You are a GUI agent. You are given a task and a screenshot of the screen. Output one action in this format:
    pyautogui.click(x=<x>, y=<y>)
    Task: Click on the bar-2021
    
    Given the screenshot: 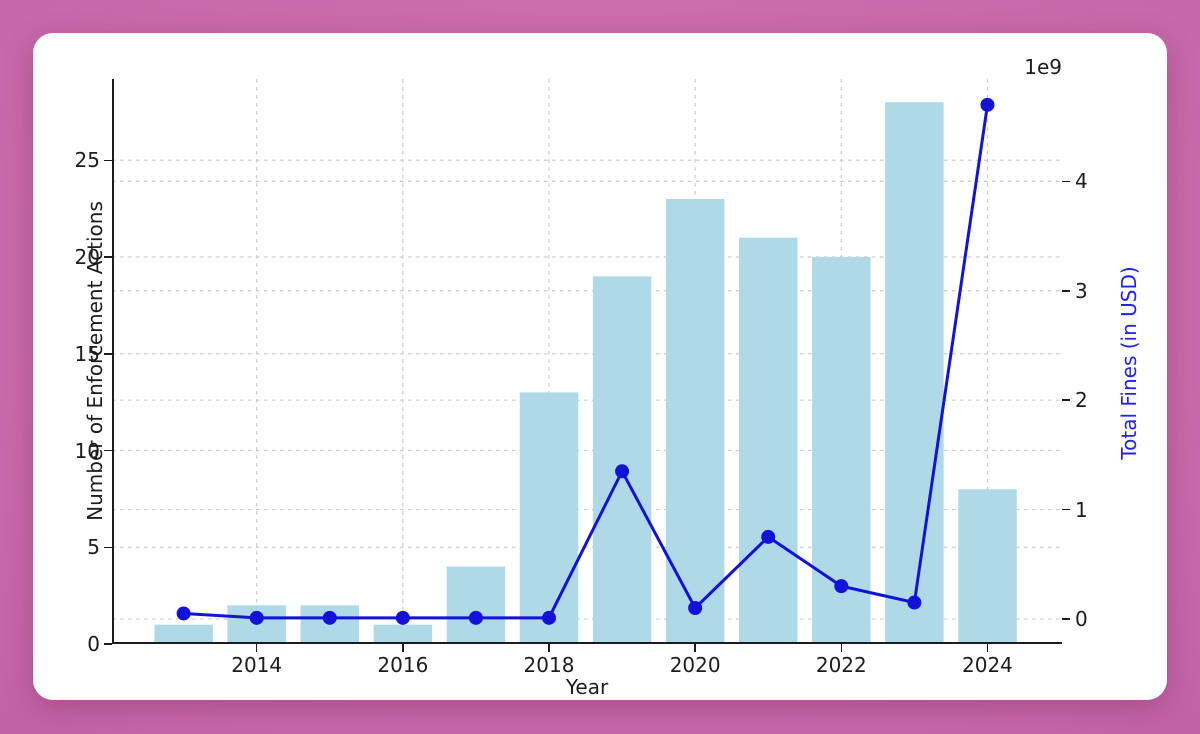 What is the action you would take?
    pyautogui.click(x=768, y=440)
    